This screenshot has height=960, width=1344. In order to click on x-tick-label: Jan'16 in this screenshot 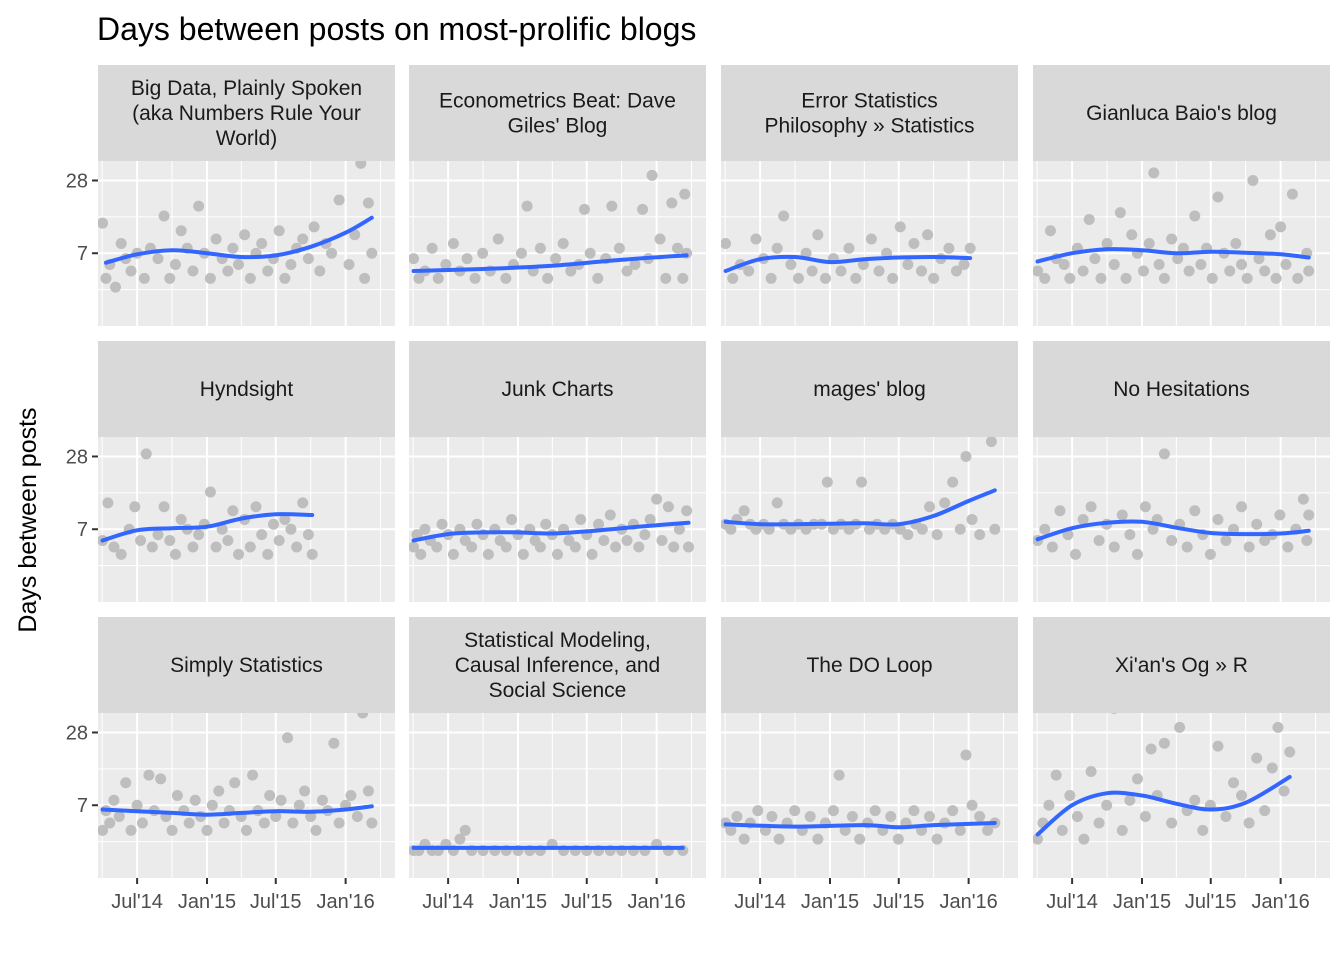, I will do `click(656, 902)`.